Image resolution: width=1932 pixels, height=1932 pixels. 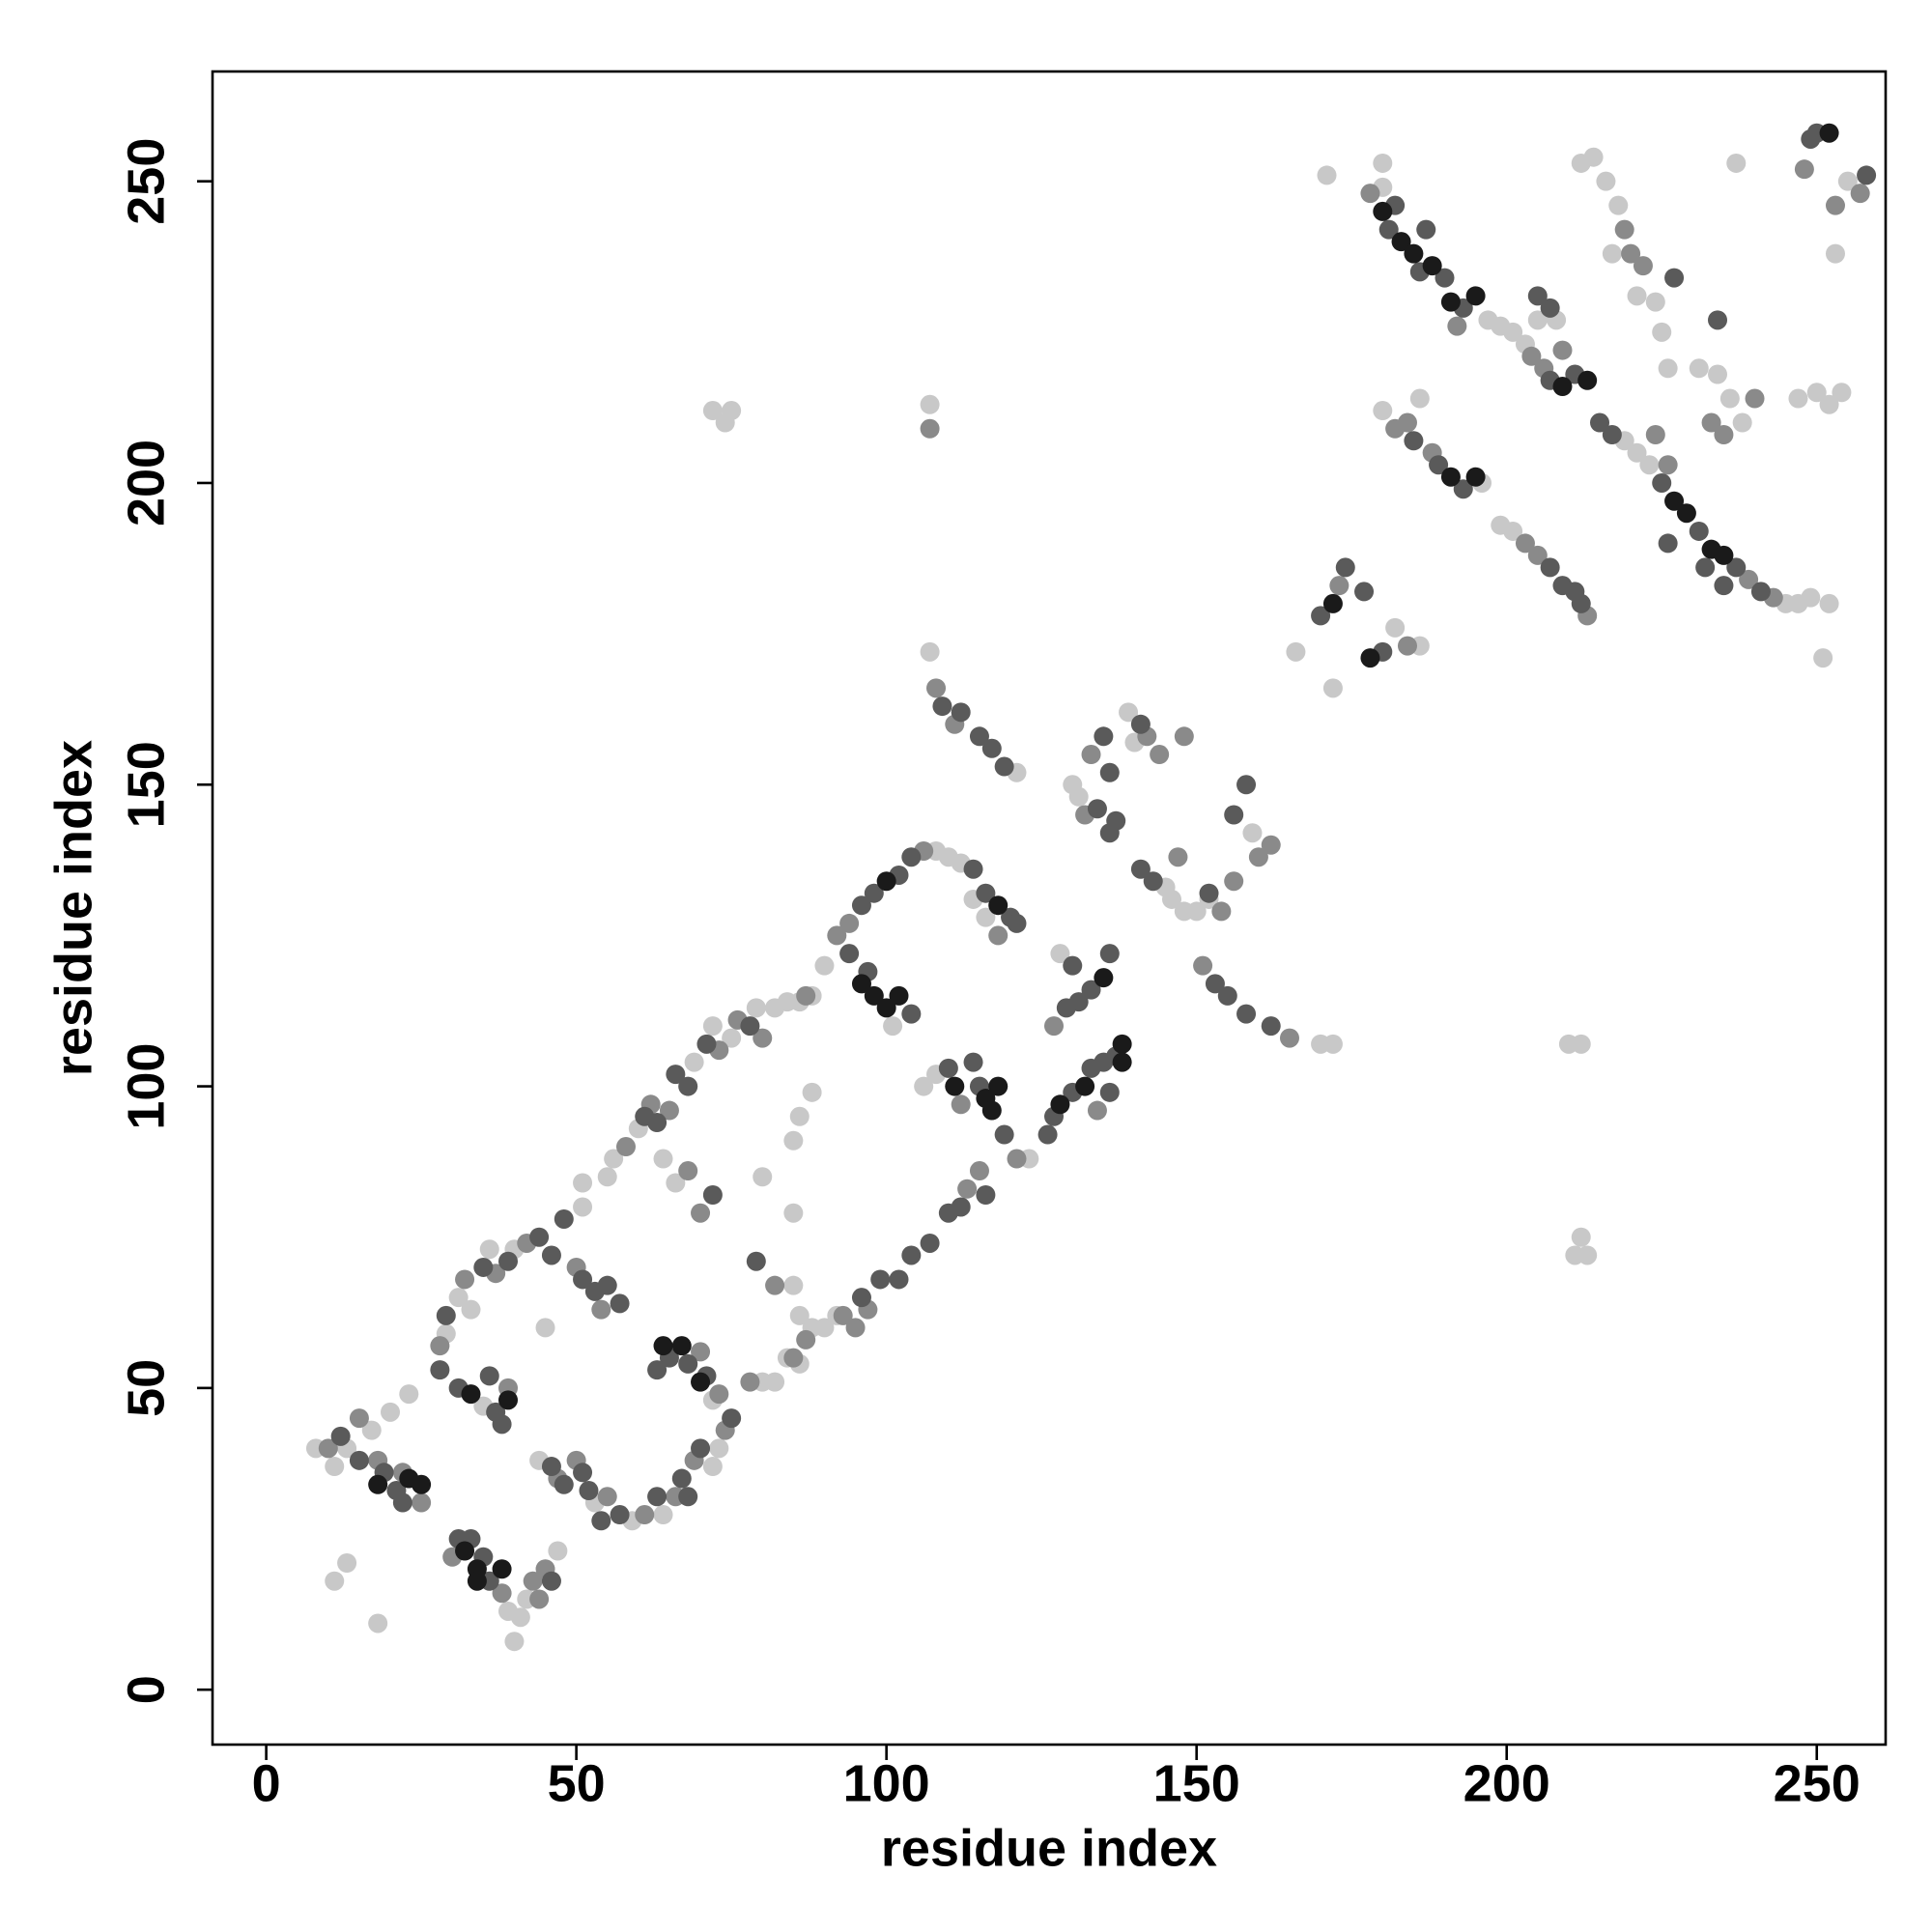 What do you see at coordinates (266, 1783) in the screenshot?
I see `x-tick-label: 0` at bounding box center [266, 1783].